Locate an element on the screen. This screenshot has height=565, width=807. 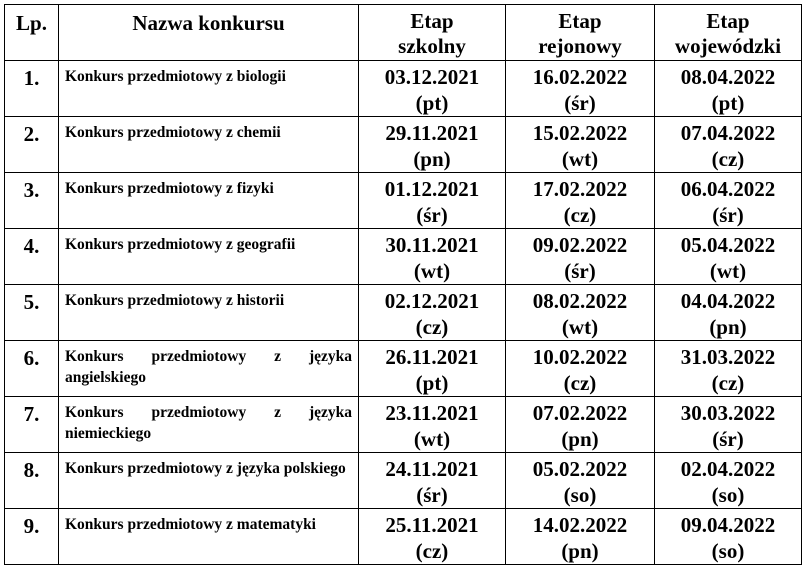
stage-rejonowy-cell: 15.02.2022 (wt) is located at coordinates (580, 144).